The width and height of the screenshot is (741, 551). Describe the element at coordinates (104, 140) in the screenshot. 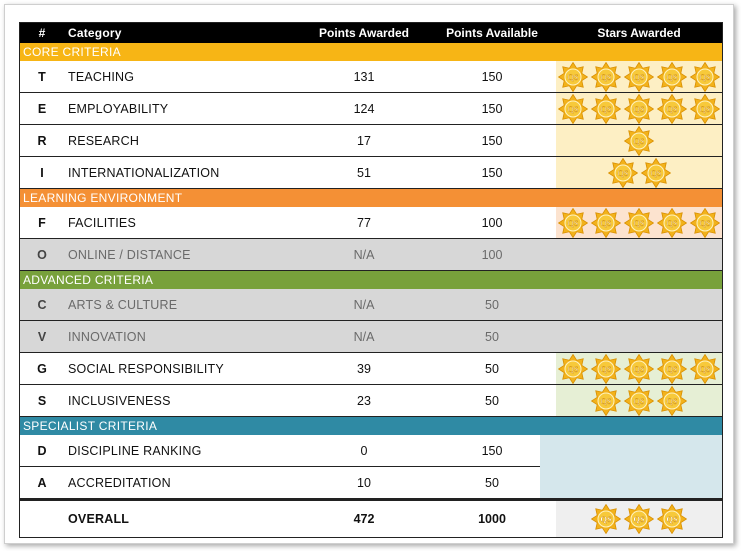

I see `row-category: RESEARCH` at that location.